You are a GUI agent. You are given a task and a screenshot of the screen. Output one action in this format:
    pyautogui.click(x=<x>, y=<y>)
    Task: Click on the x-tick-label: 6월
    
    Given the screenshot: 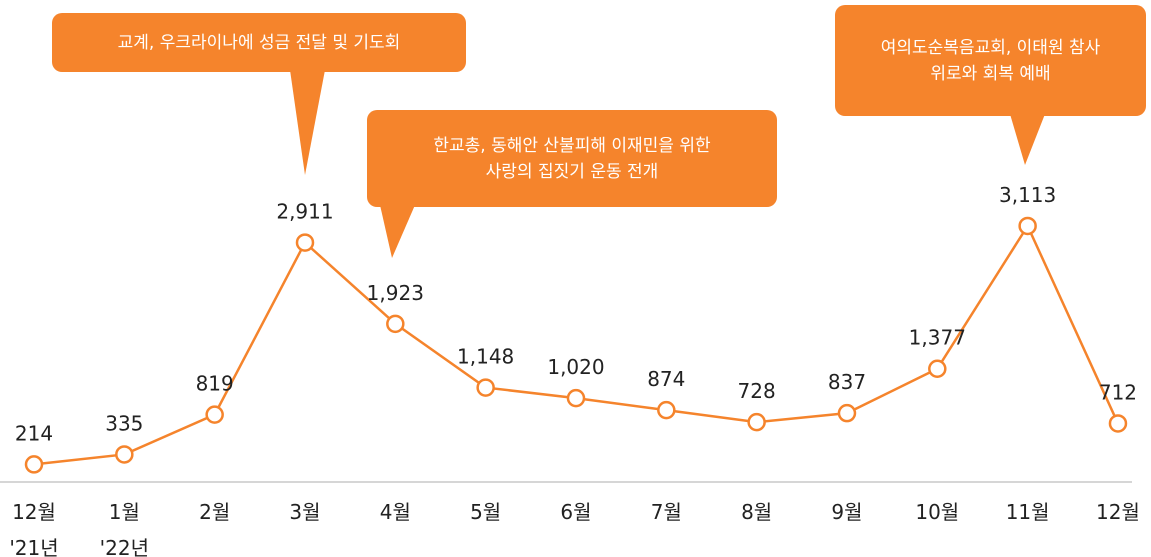 What is the action you would take?
    pyautogui.click(x=576, y=512)
    